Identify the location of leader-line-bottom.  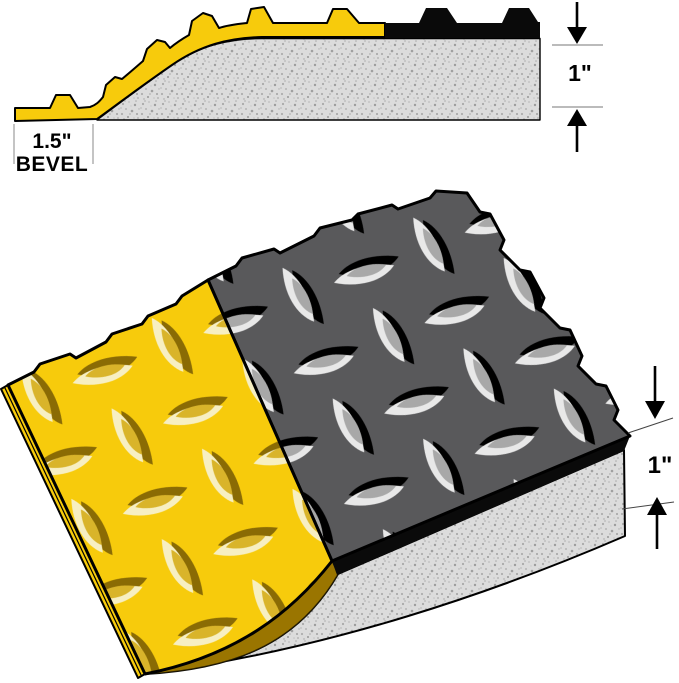
(648, 505).